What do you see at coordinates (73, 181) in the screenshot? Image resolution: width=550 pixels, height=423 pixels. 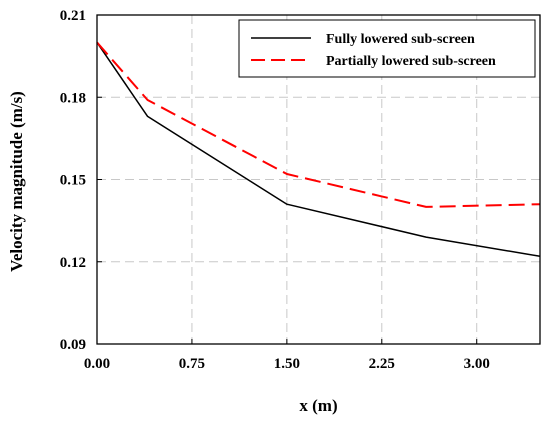 I see `y-tick-label: 0.15` at bounding box center [73, 181].